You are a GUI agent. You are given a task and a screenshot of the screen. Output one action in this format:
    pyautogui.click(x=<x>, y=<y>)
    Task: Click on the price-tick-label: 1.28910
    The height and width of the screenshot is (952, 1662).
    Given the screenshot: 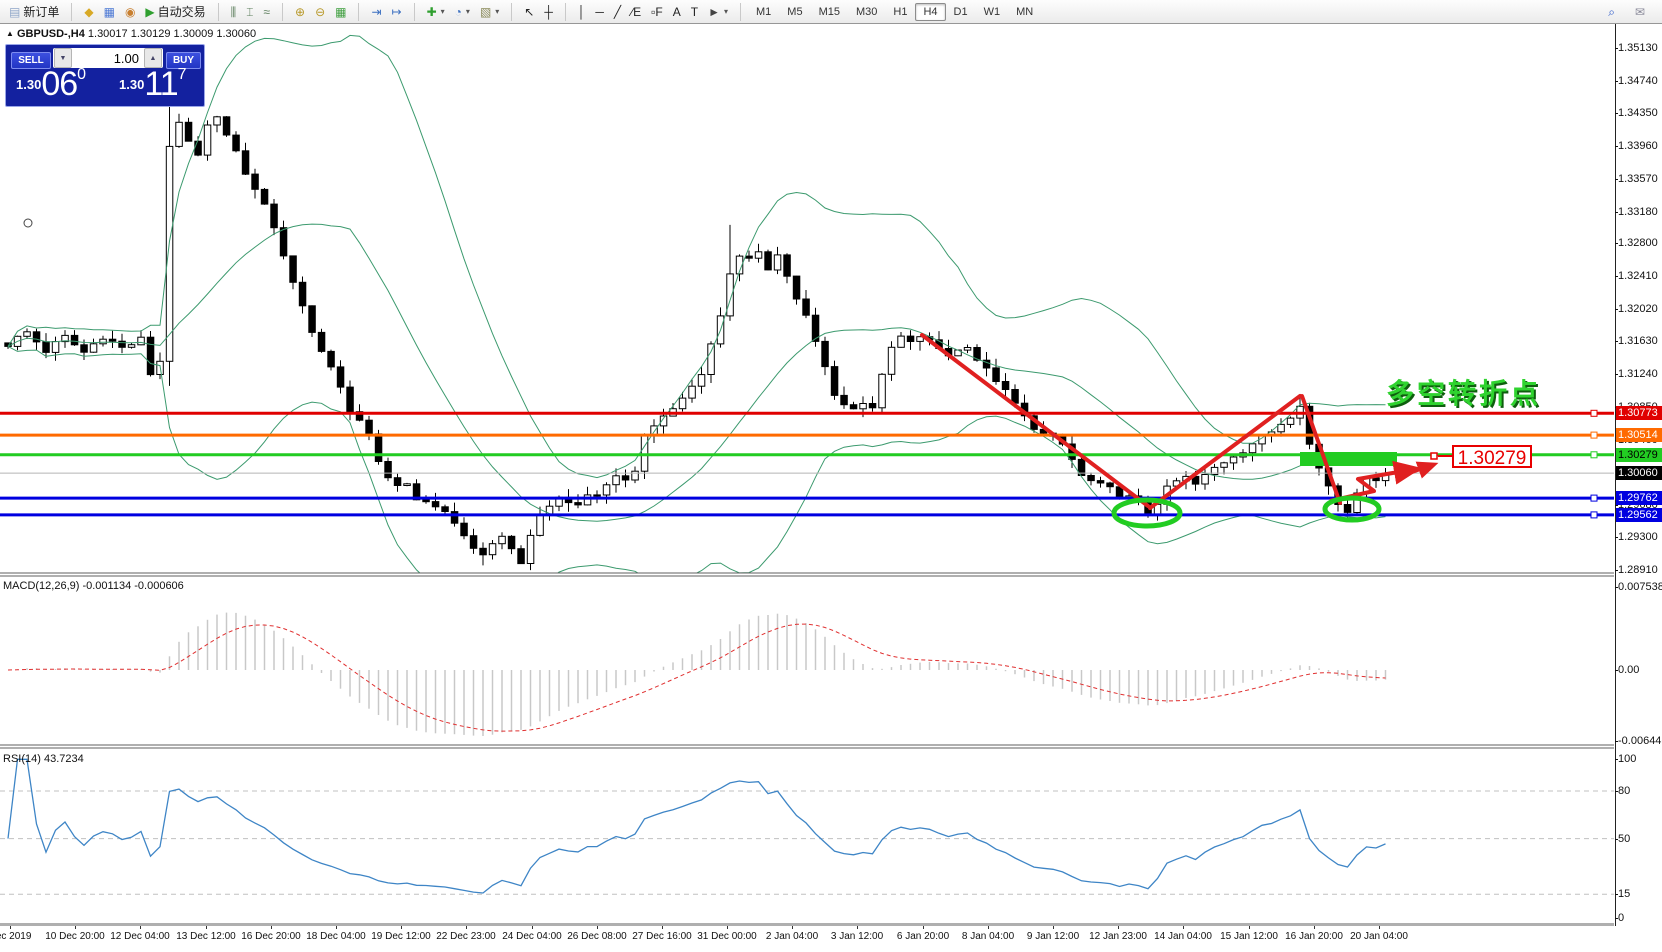 What is the action you would take?
    pyautogui.click(x=1636, y=570)
    